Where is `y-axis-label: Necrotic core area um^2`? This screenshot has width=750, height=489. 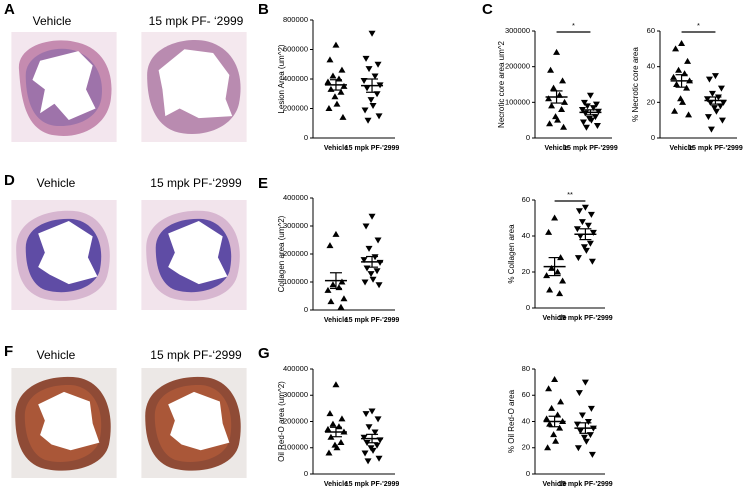
y-axis-label: Necrotic core area um^2 is located at coordinates (501, 84).